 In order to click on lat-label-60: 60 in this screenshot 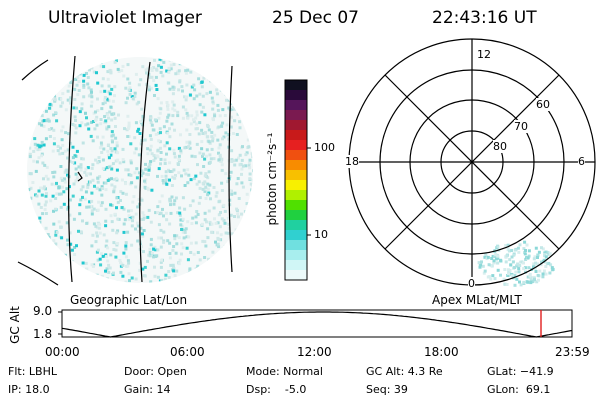, I will do `click(543, 104)`.